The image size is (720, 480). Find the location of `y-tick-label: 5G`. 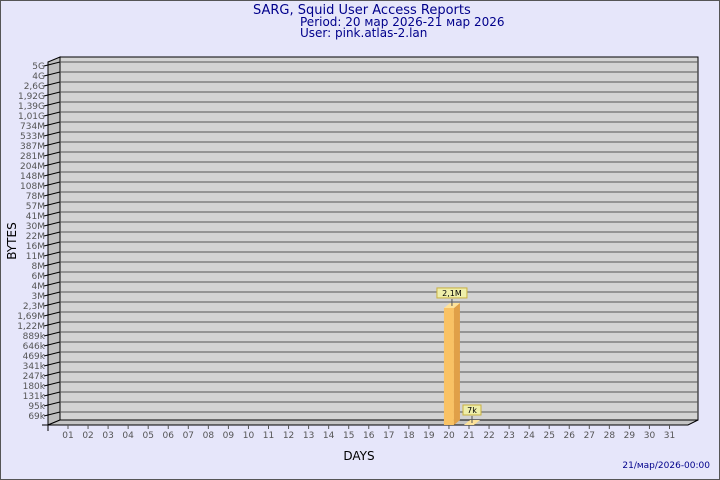

y-tick-label: 5G is located at coordinates (38, 67).